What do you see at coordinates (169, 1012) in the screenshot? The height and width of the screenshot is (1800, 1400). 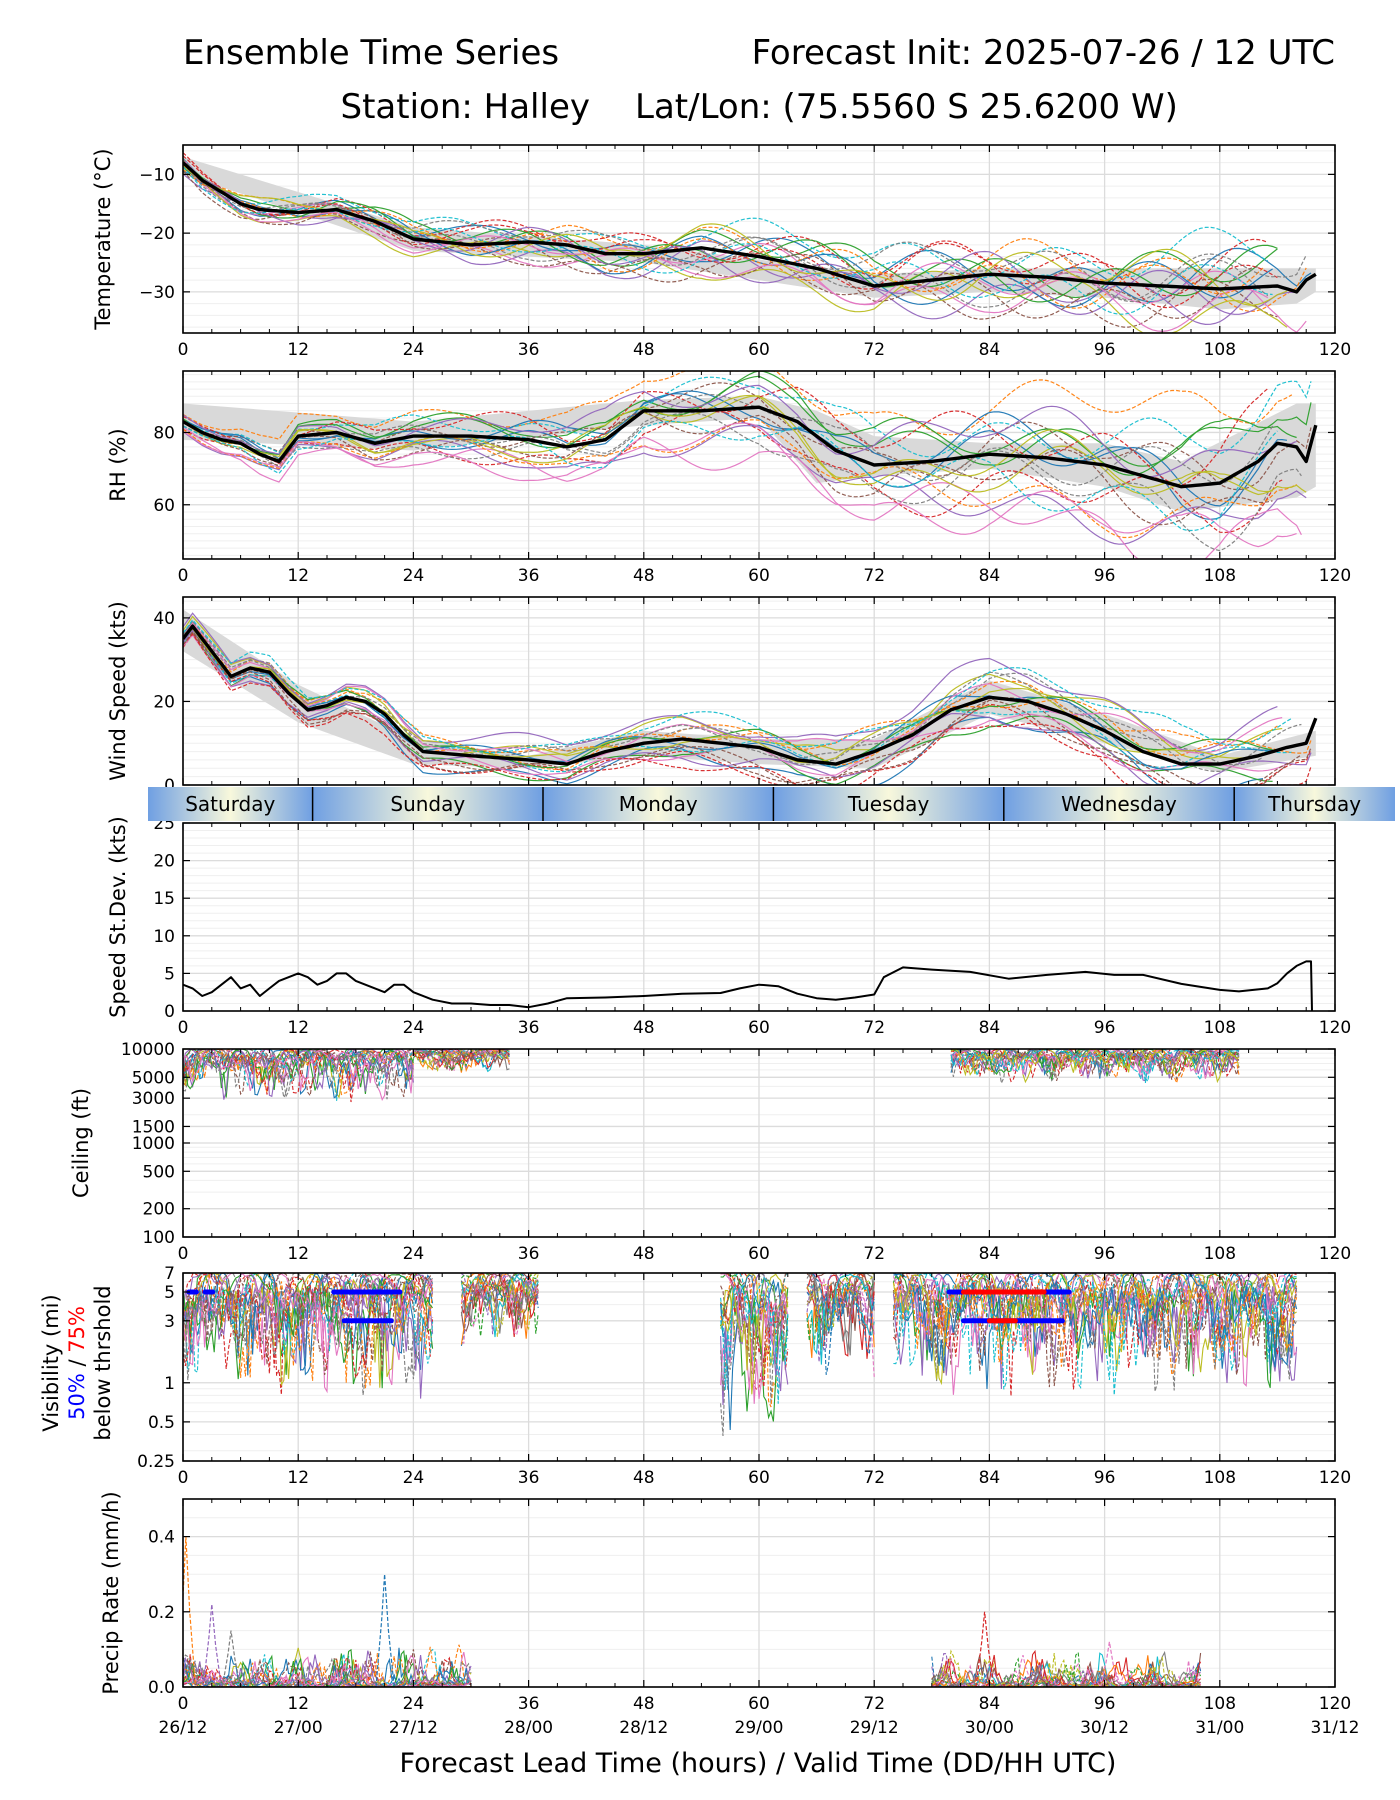 I see `speed_sd-y-tick-label: 0` at bounding box center [169, 1012].